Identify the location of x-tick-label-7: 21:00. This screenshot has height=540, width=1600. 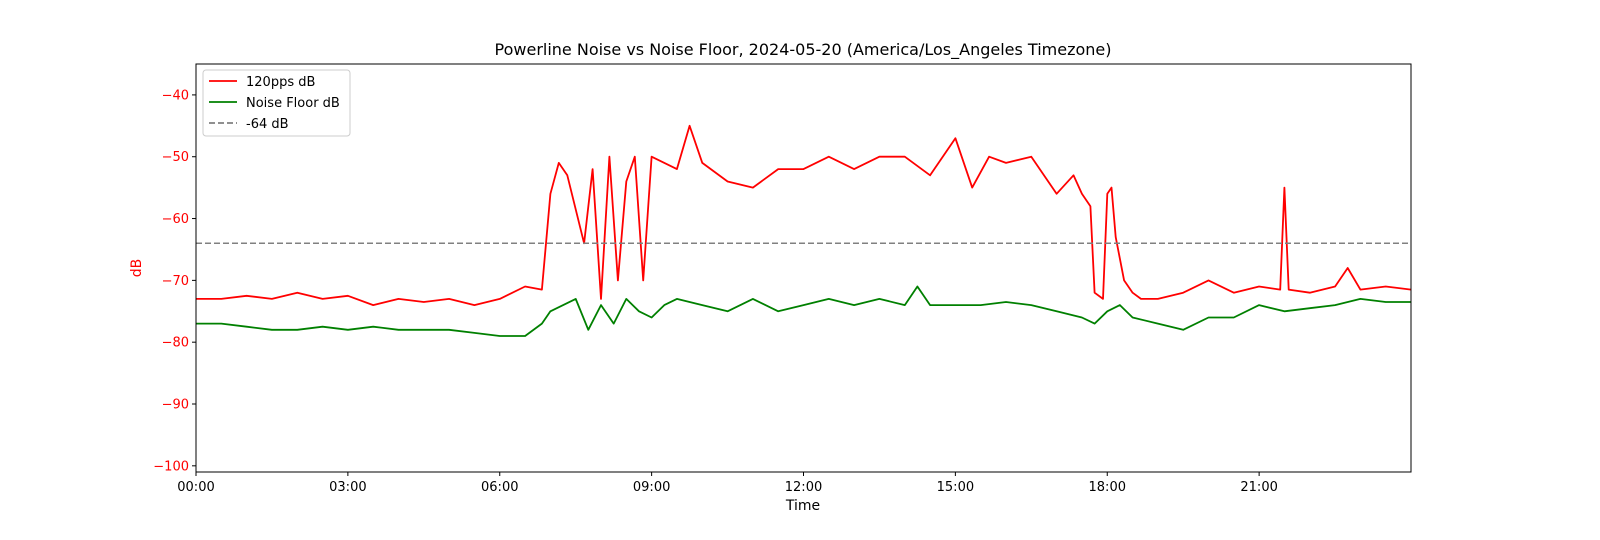
(1258, 487).